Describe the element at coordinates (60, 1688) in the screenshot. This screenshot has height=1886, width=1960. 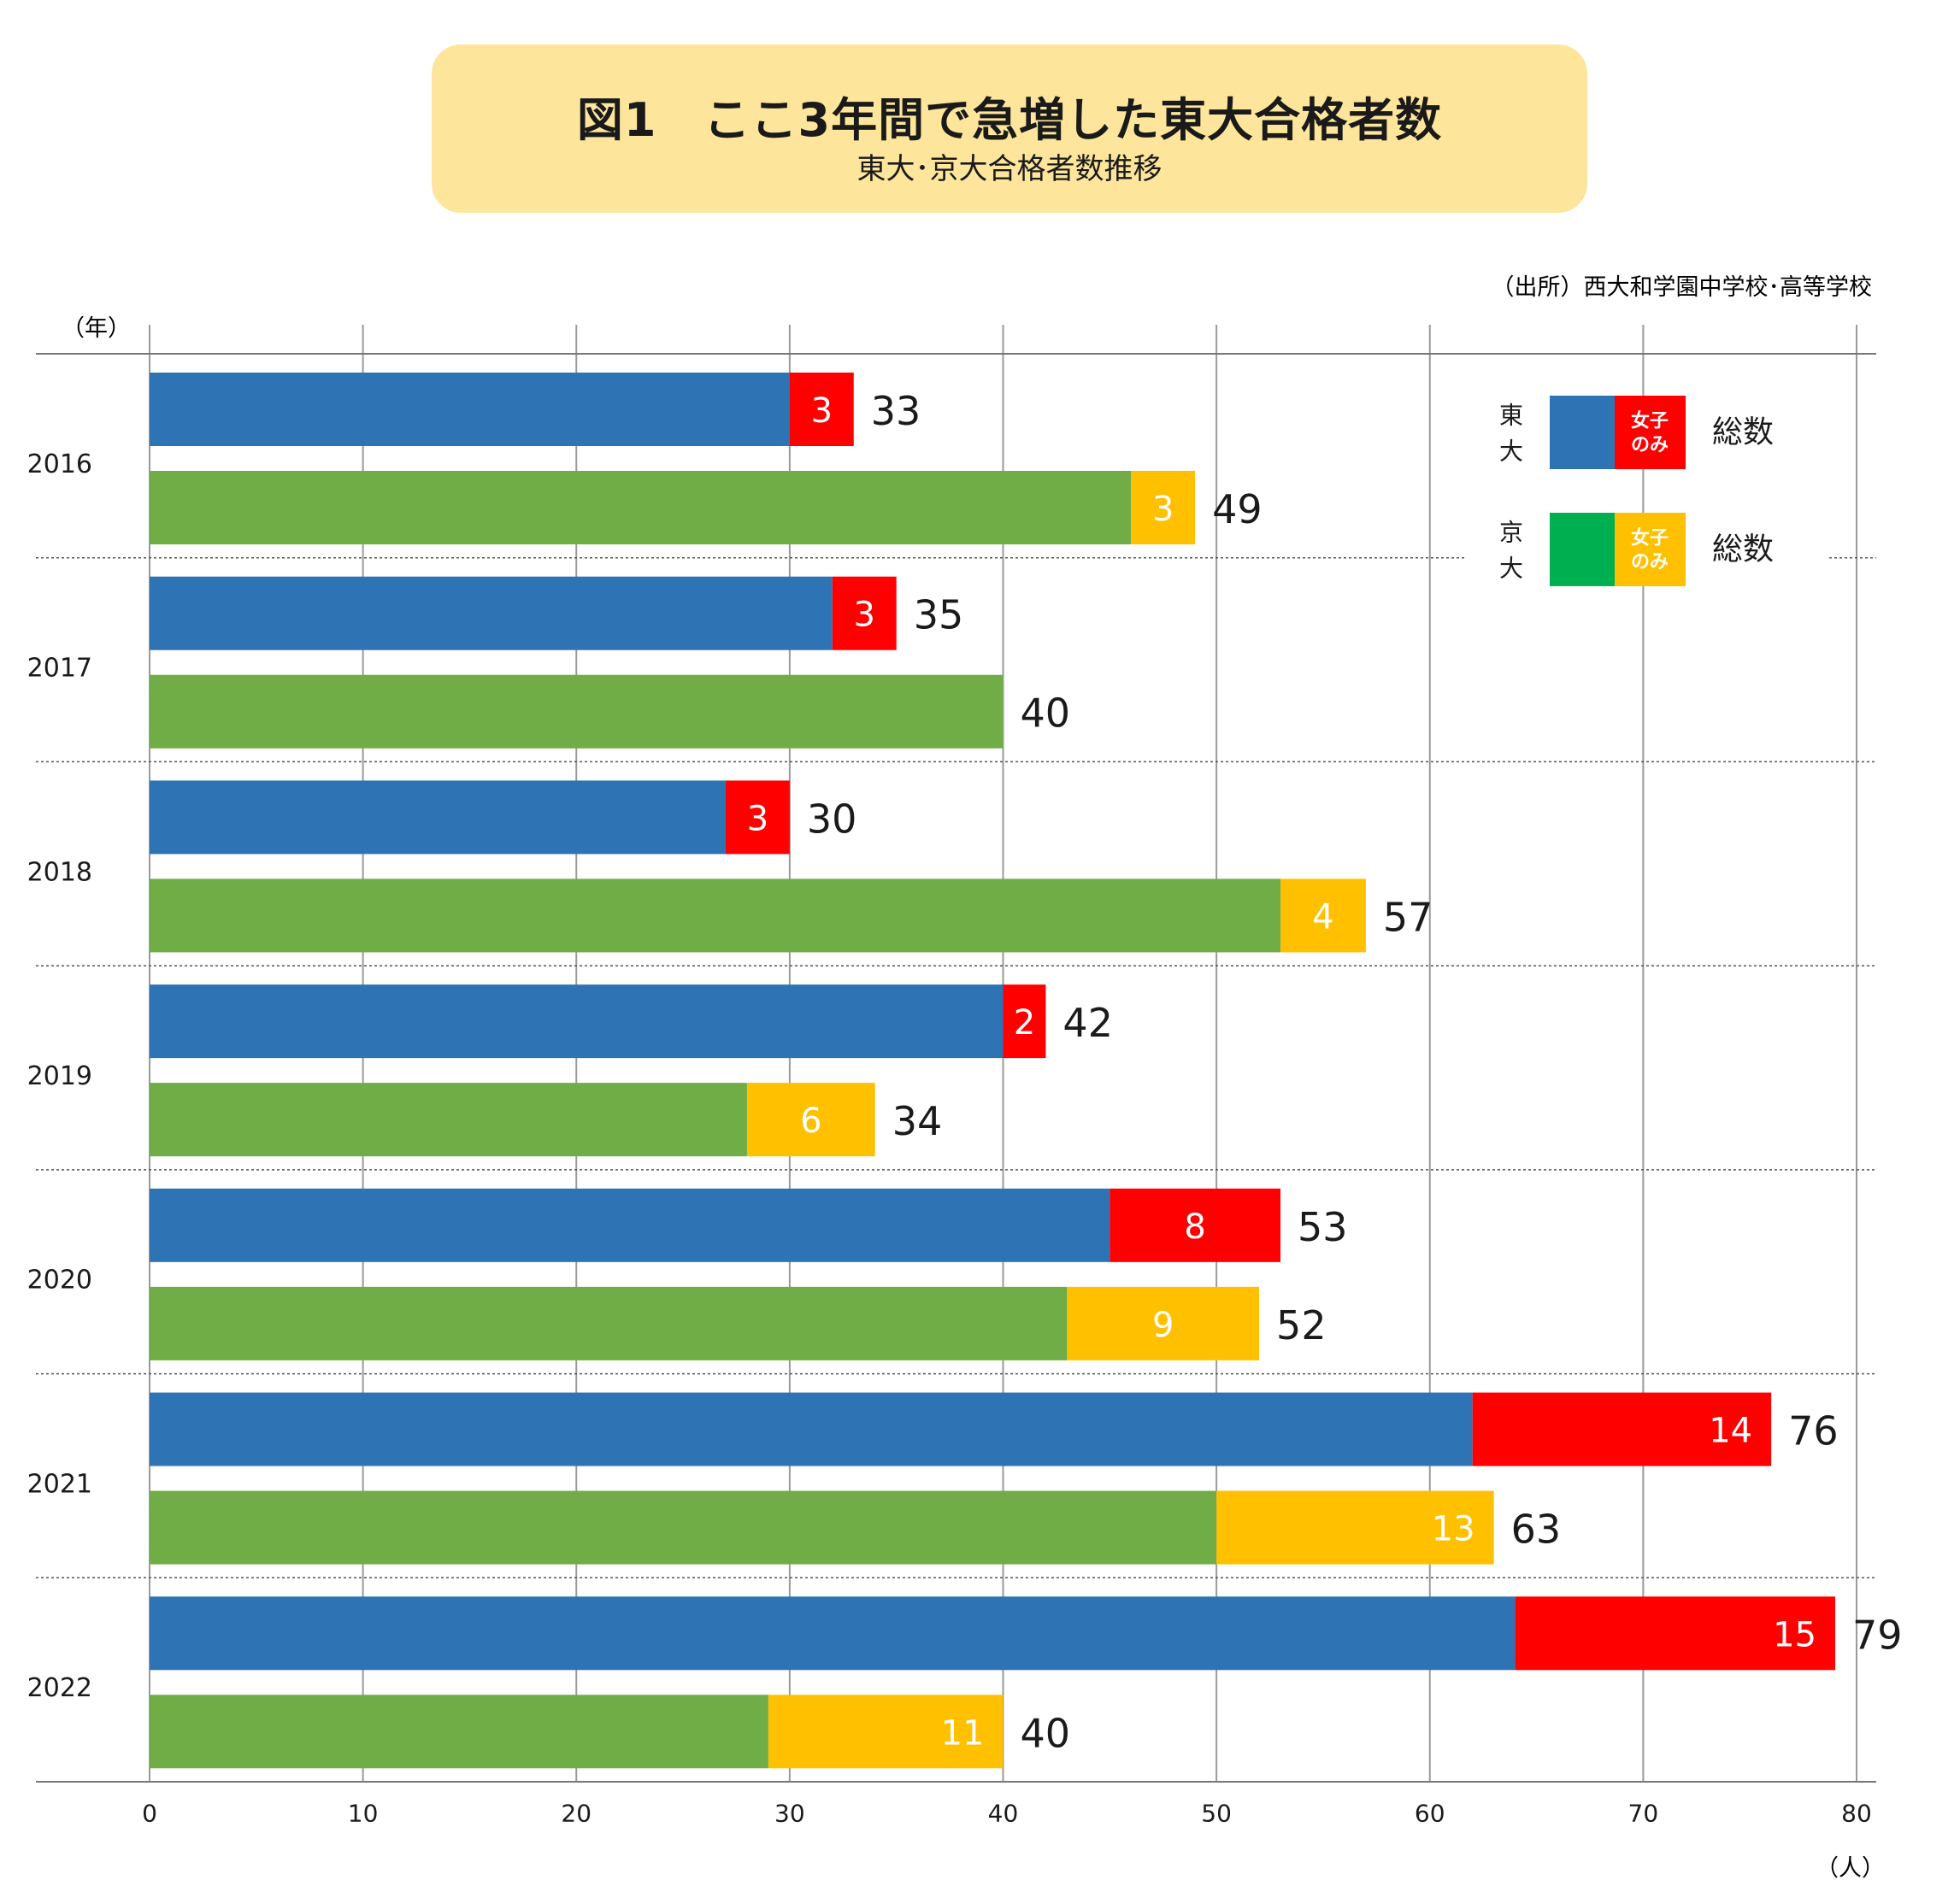
I see `year-label: 2022` at that location.